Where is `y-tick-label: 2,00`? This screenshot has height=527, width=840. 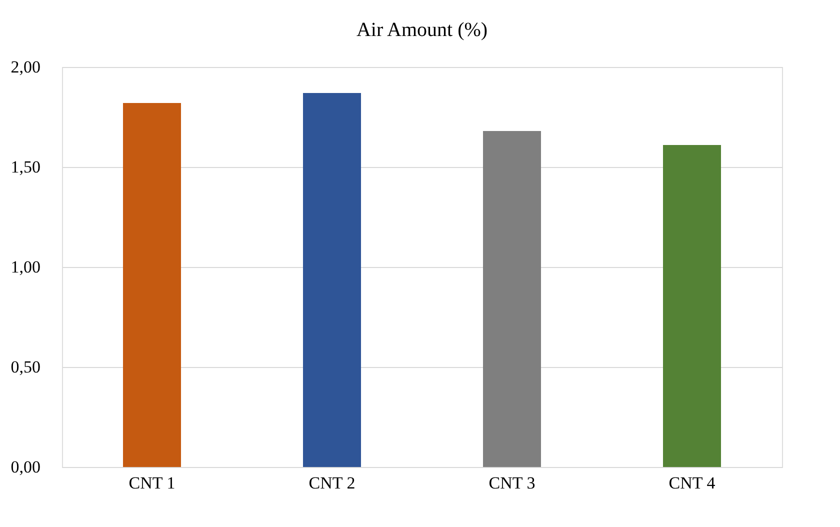 y-tick-label: 2,00 is located at coordinates (25, 67).